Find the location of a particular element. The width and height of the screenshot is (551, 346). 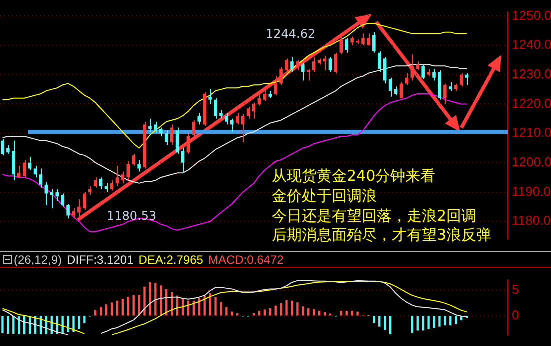

y-tick-label: 1220.0 is located at coordinates (531, 103).